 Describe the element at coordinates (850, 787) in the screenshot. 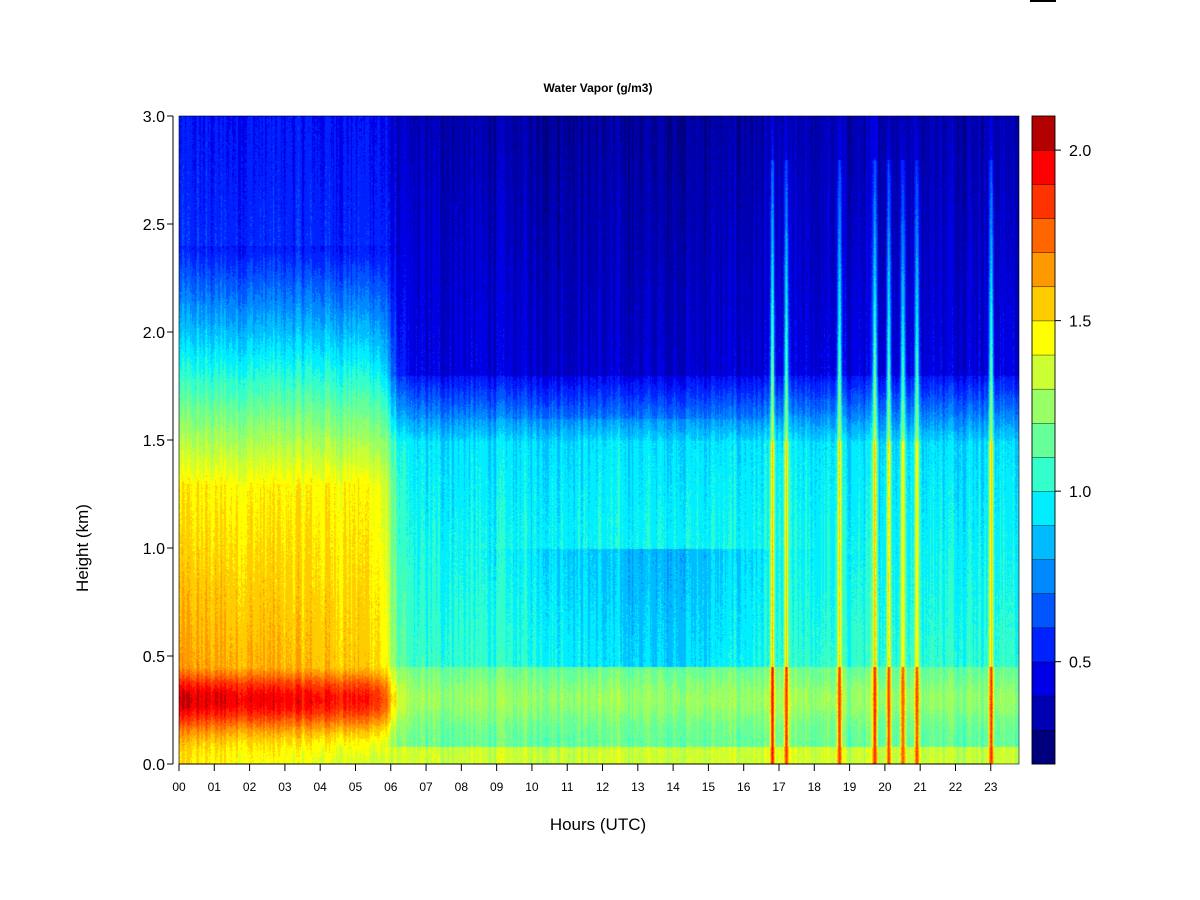

I see `x-tick-label: 19` at that location.